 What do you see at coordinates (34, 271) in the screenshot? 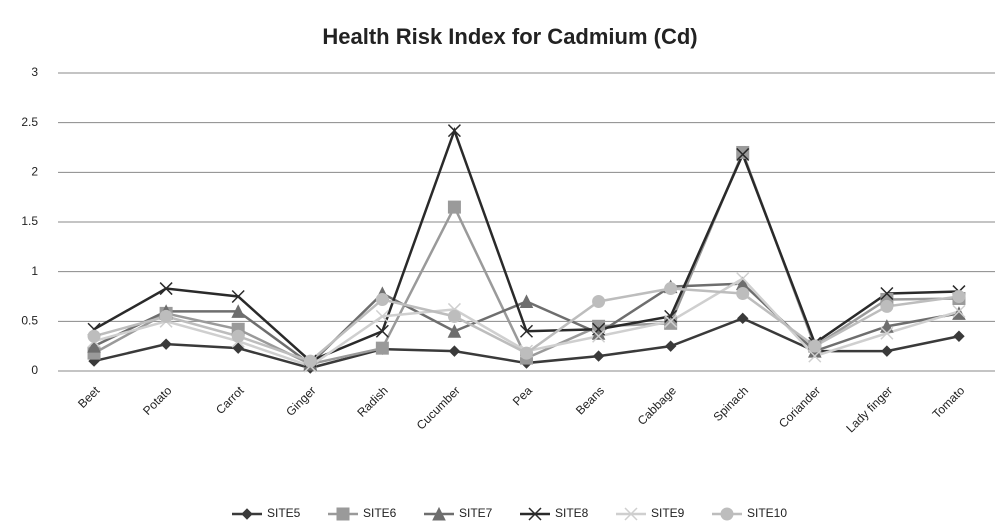
I see `y-tick-label: 1` at bounding box center [34, 271].